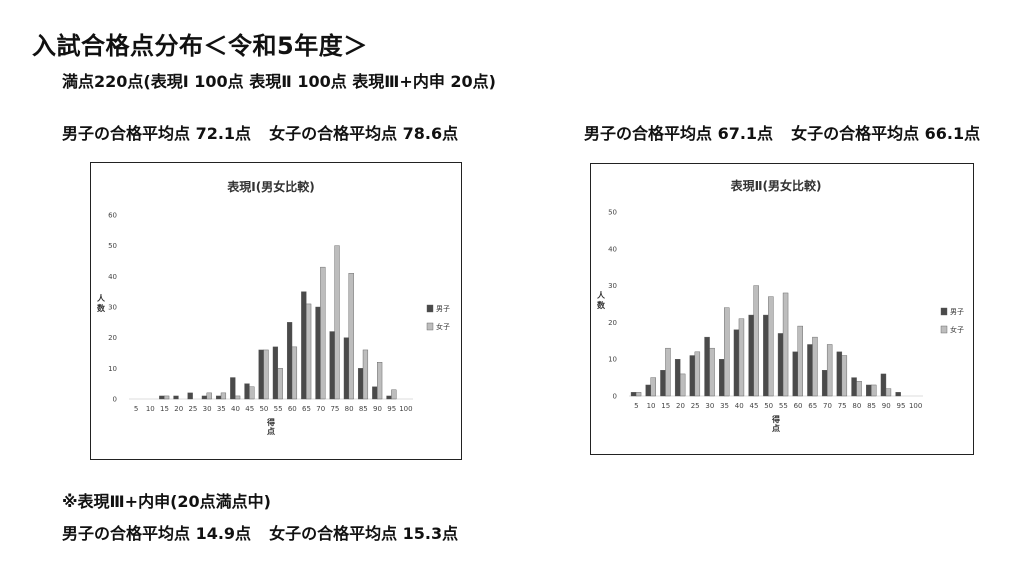 The height and width of the screenshot is (576, 1024). I want to click on x-tick-label: 55, so click(783, 406).